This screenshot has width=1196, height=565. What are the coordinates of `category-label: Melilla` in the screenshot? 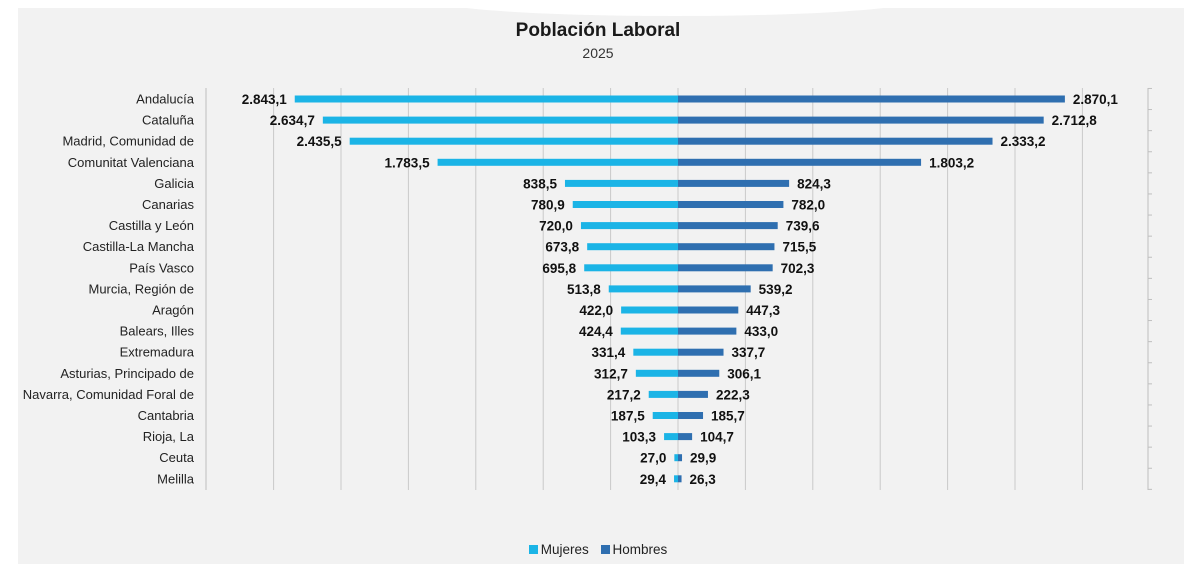 It's located at (176, 478).